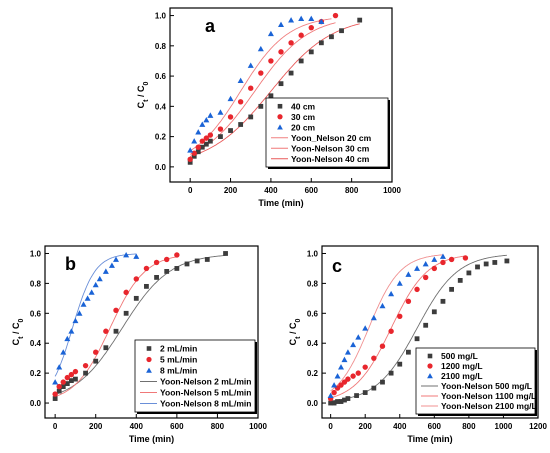  What do you see at coordinates (303, 106) in the screenshot?
I see `legend-label: 40 cm` at bounding box center [303, 106].